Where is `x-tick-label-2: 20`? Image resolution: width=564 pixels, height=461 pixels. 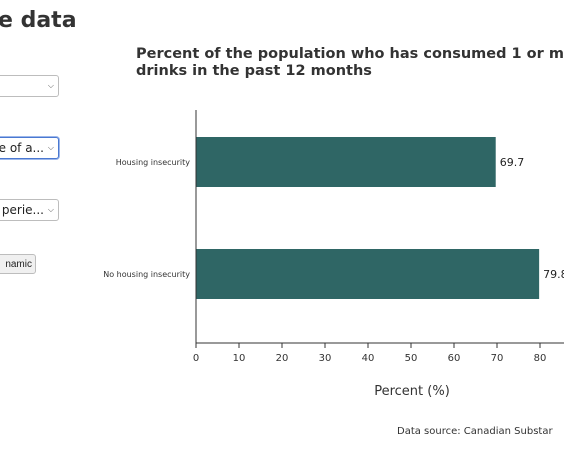 x-tick-label-2: 20 is located at coordinates (282, 358).